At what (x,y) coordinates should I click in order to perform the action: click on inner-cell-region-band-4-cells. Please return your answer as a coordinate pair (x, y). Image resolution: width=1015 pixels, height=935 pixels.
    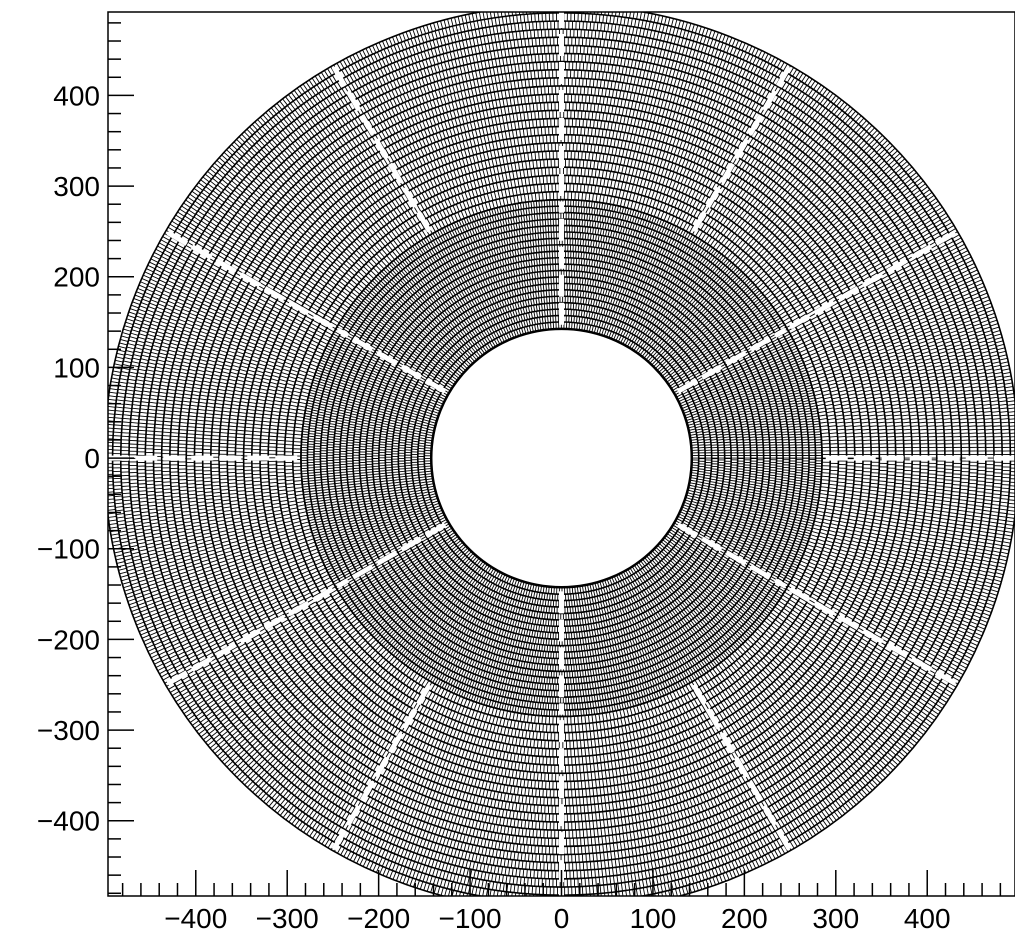
    Looking at the image, I should click on (561, 458).